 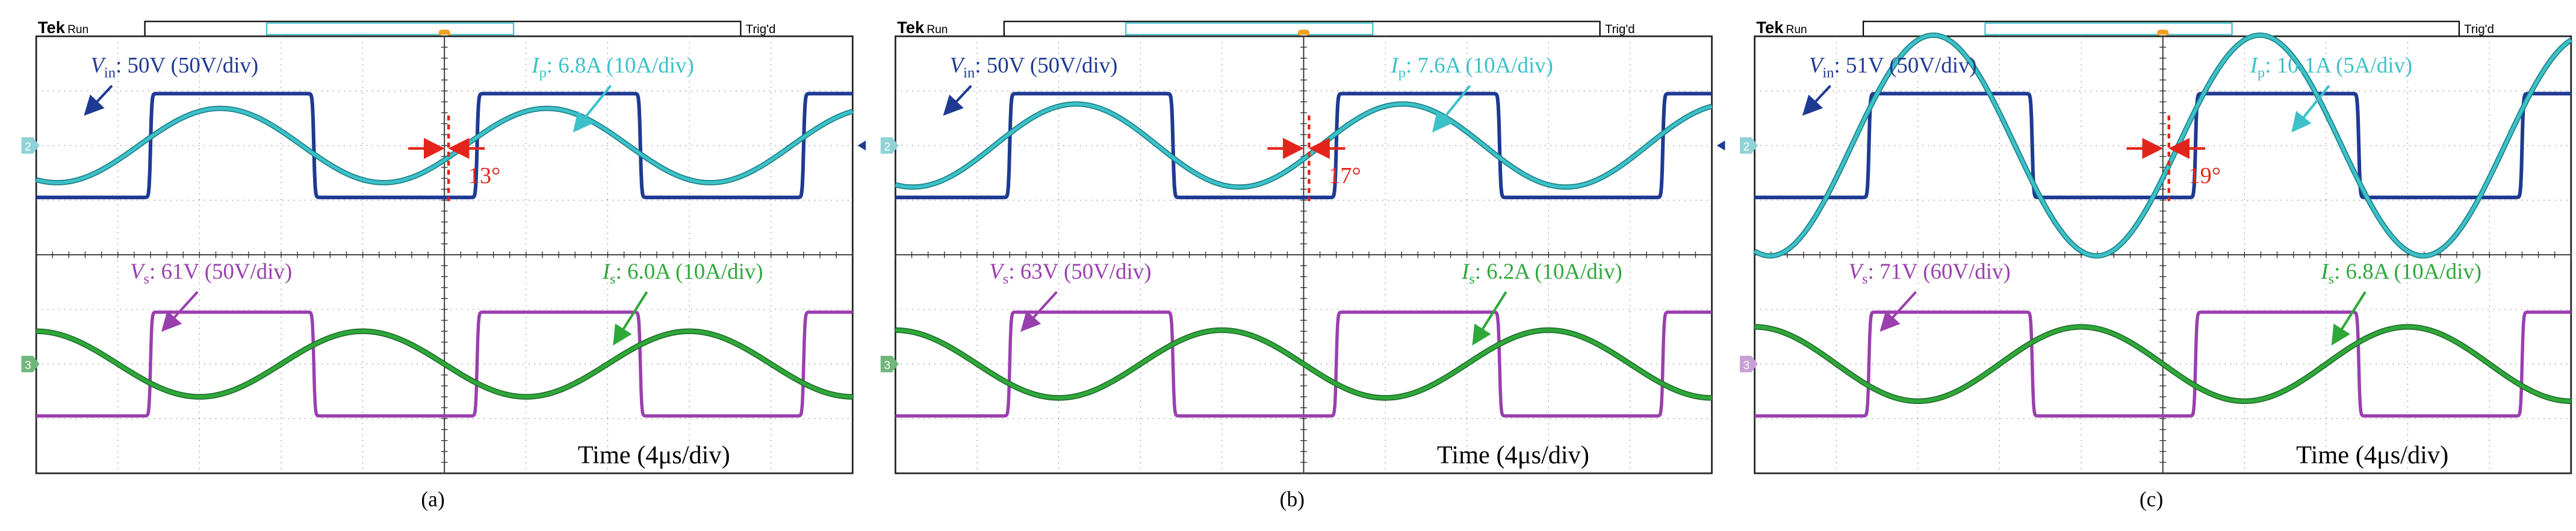 What do you see at coordinates (1939, 271) in the screenshot?
I see `vs-value: : 71V (60V/div)` at bounding box center [1939, 271].